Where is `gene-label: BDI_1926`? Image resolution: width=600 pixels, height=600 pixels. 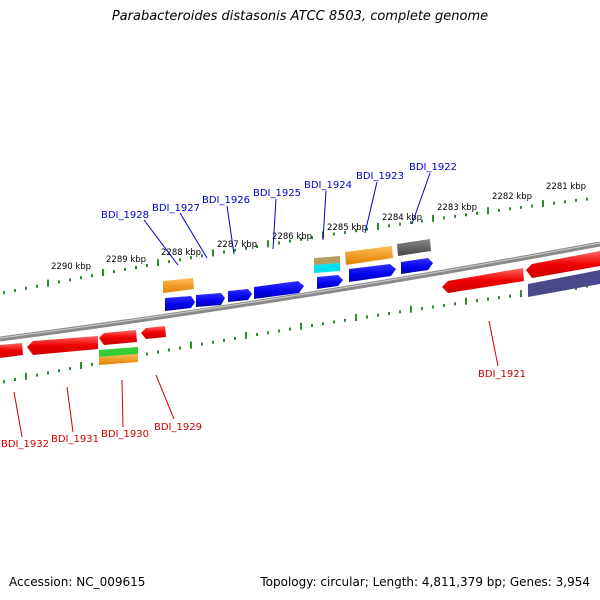
gene-label: BDI_1926 is located at coordinates (226, 200).